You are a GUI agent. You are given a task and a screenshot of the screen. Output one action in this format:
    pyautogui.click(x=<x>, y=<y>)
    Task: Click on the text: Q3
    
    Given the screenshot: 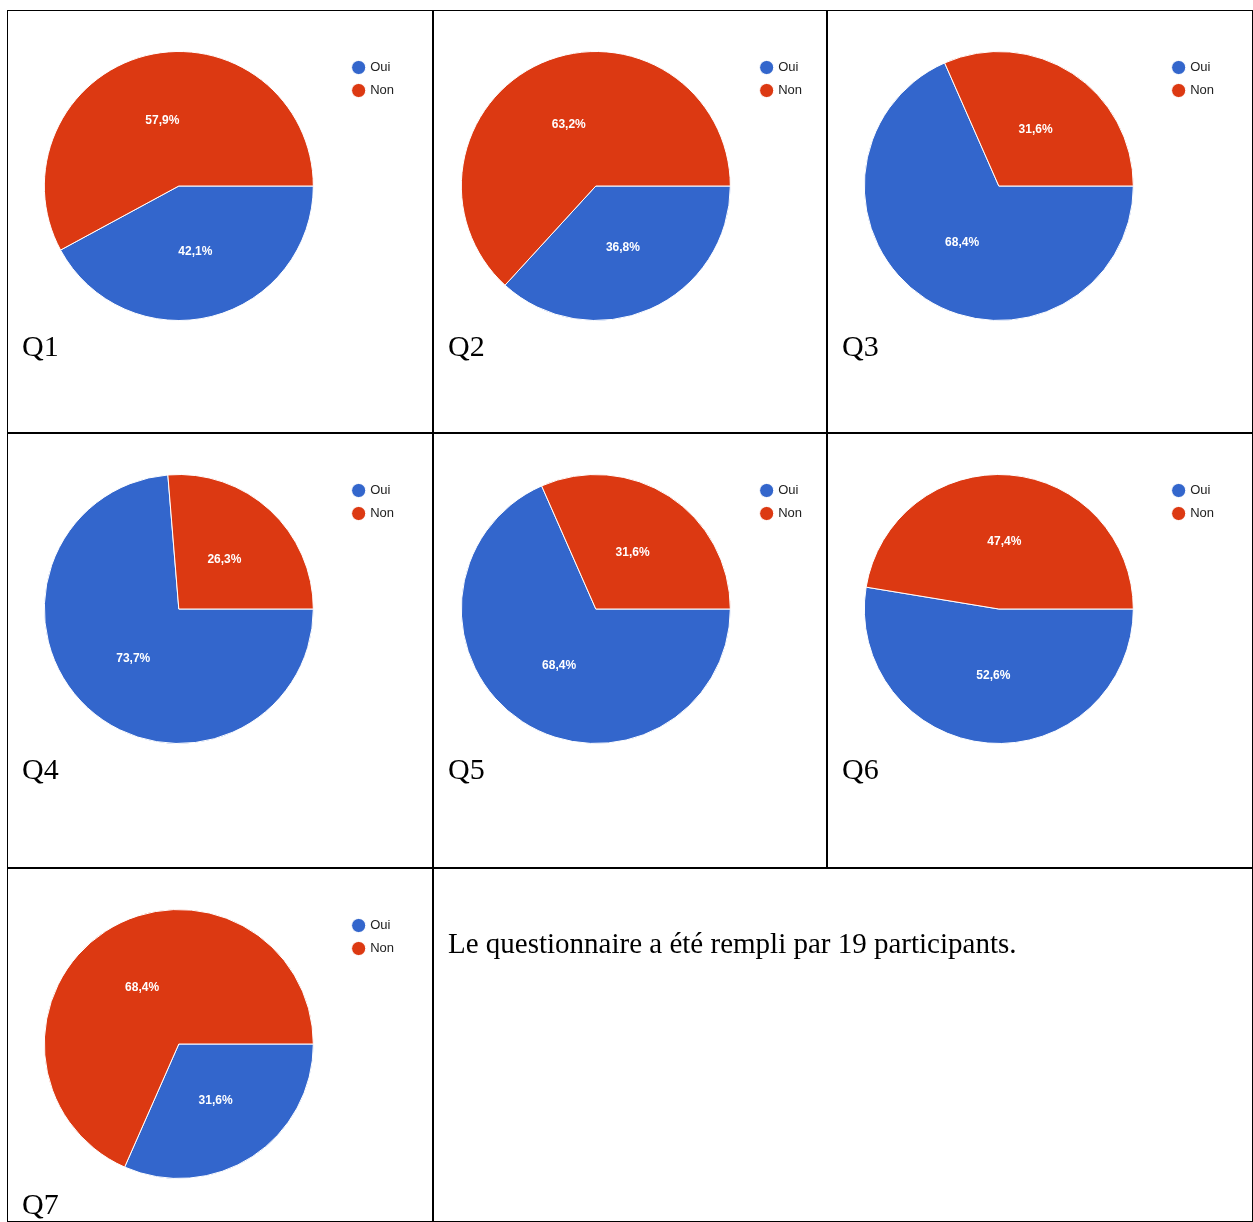 What is the action you would take?
    pyautogui.click(x=860, y=346)
    